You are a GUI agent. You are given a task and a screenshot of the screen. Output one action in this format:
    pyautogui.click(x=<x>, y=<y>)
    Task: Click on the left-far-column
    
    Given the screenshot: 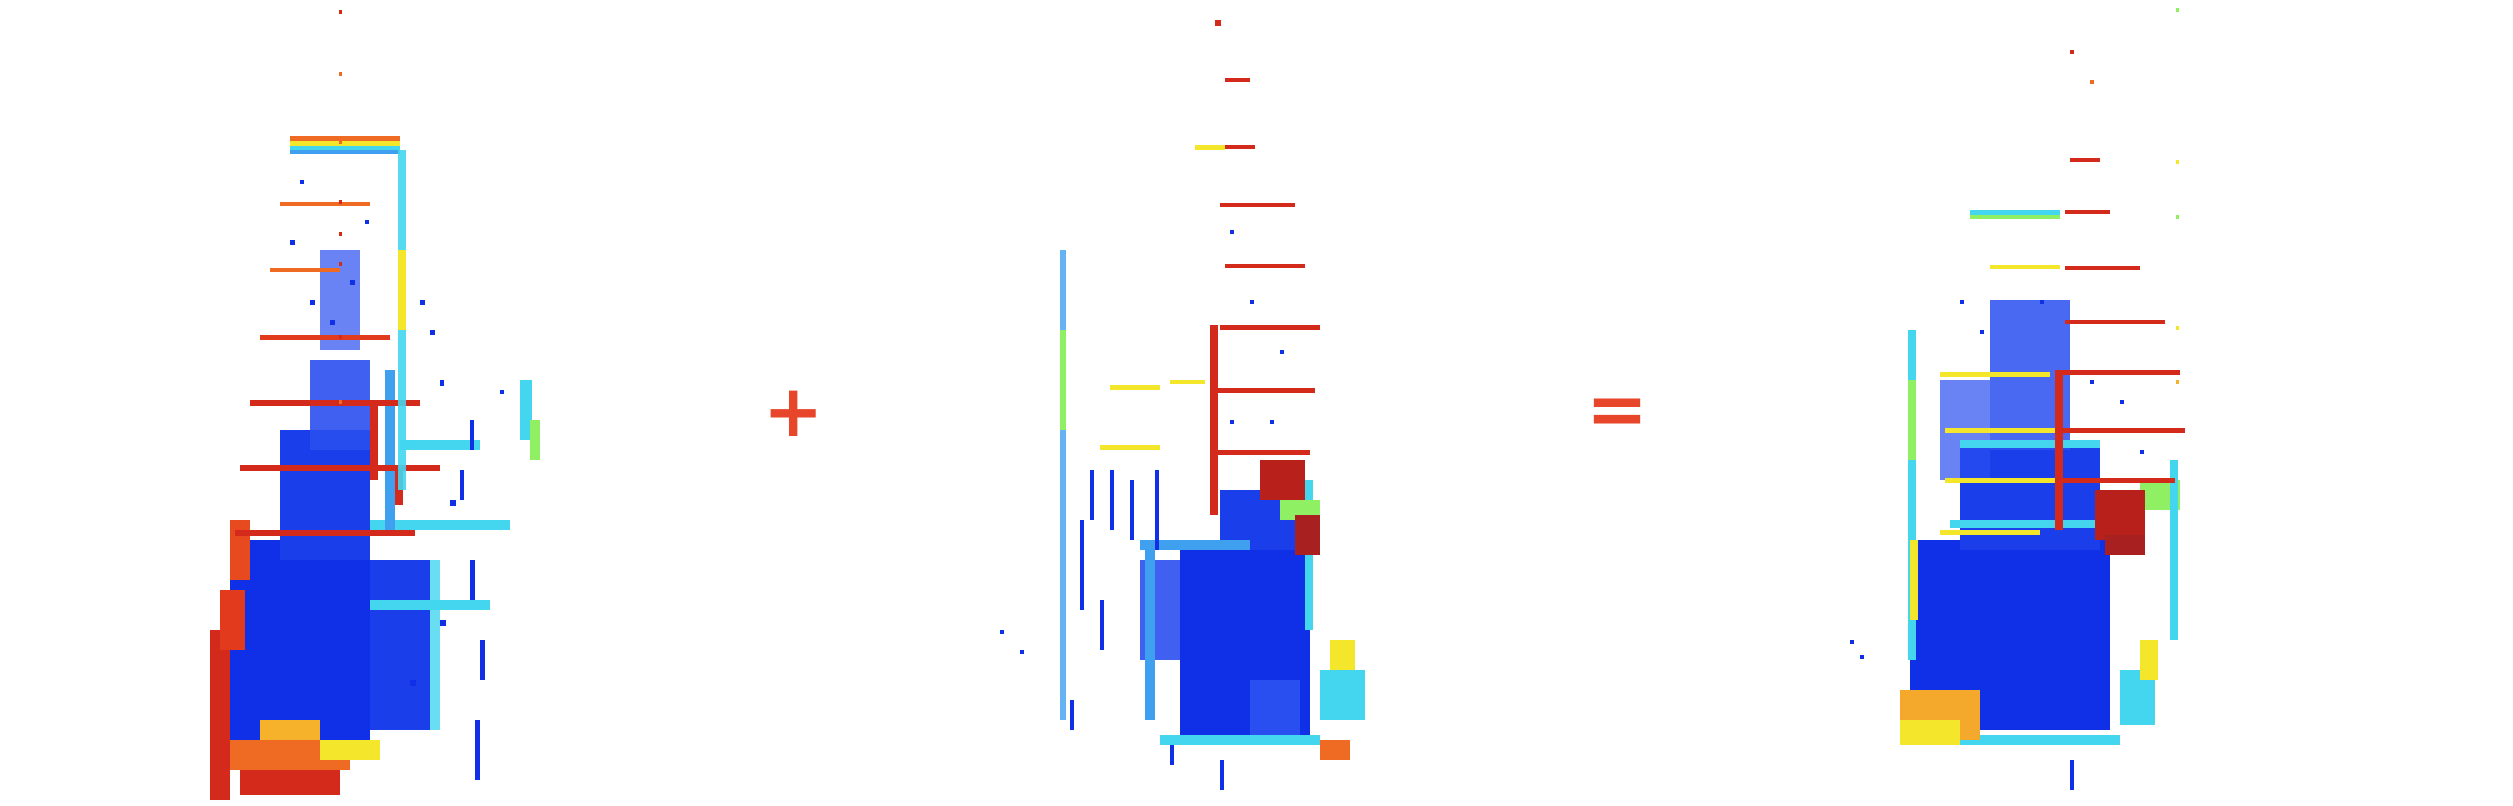 What is the action you would take?
    pyautogui.click(x=340, y=207)
    